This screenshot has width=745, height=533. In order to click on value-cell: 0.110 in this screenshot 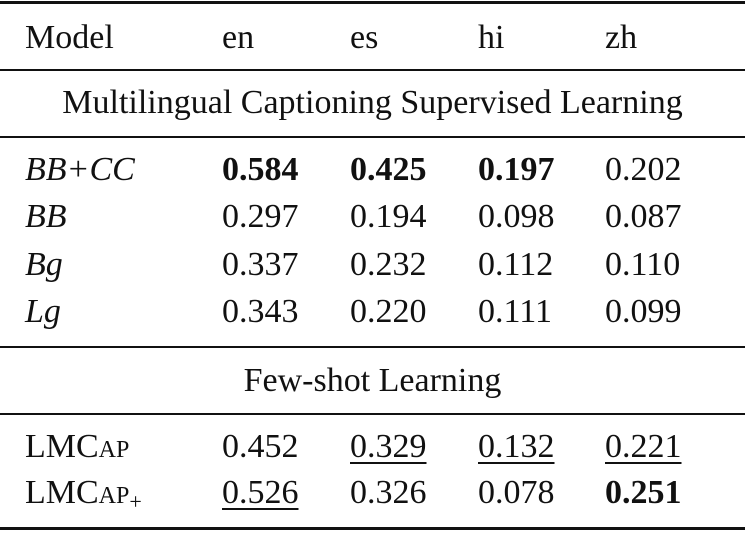, I will do `click(643, 264)`.